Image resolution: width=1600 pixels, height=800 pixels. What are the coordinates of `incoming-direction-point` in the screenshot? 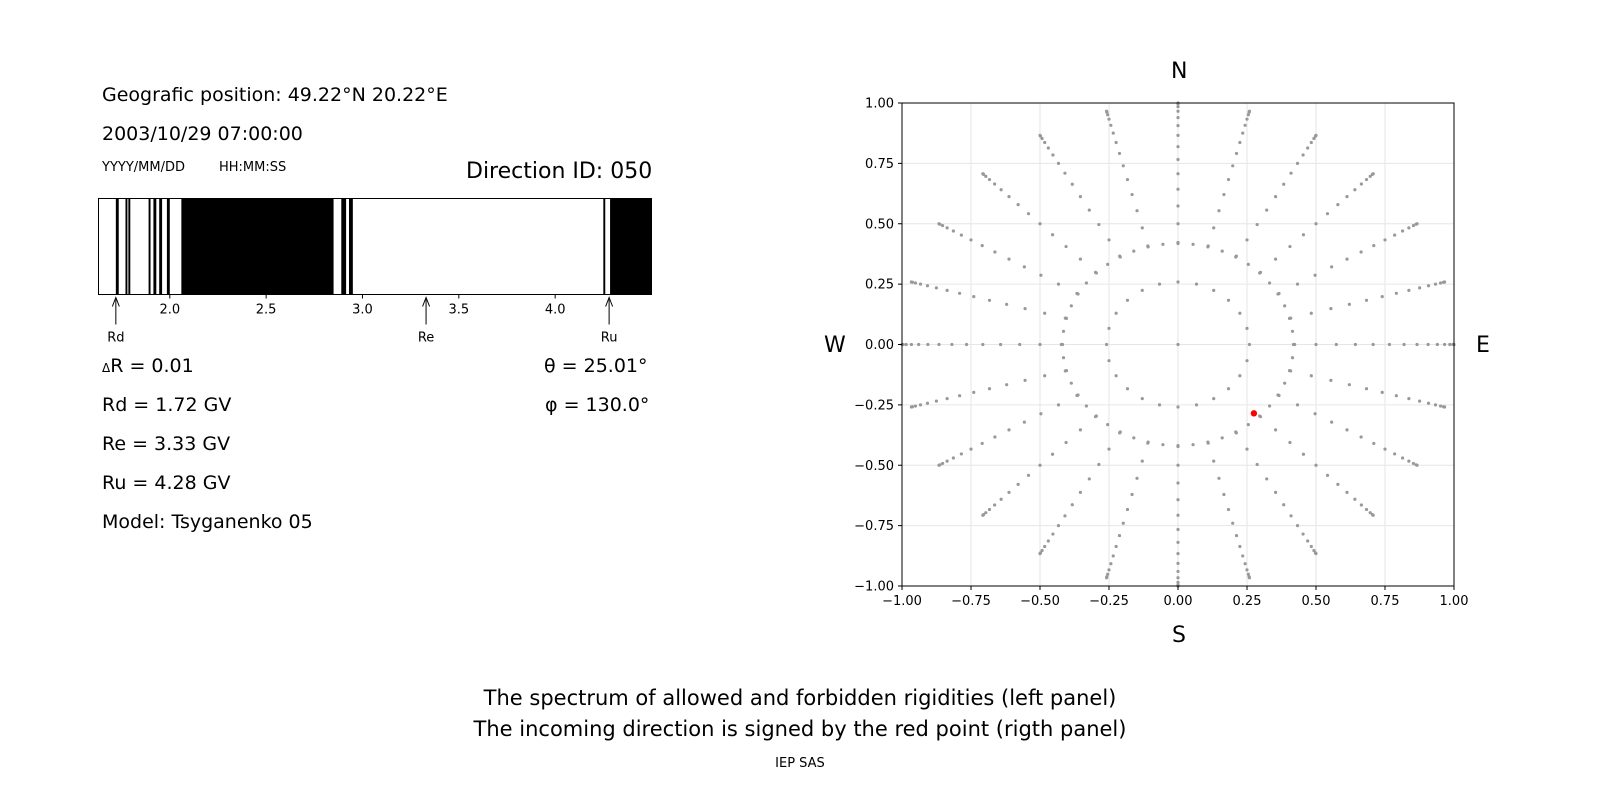 It's located at (1254, 413).